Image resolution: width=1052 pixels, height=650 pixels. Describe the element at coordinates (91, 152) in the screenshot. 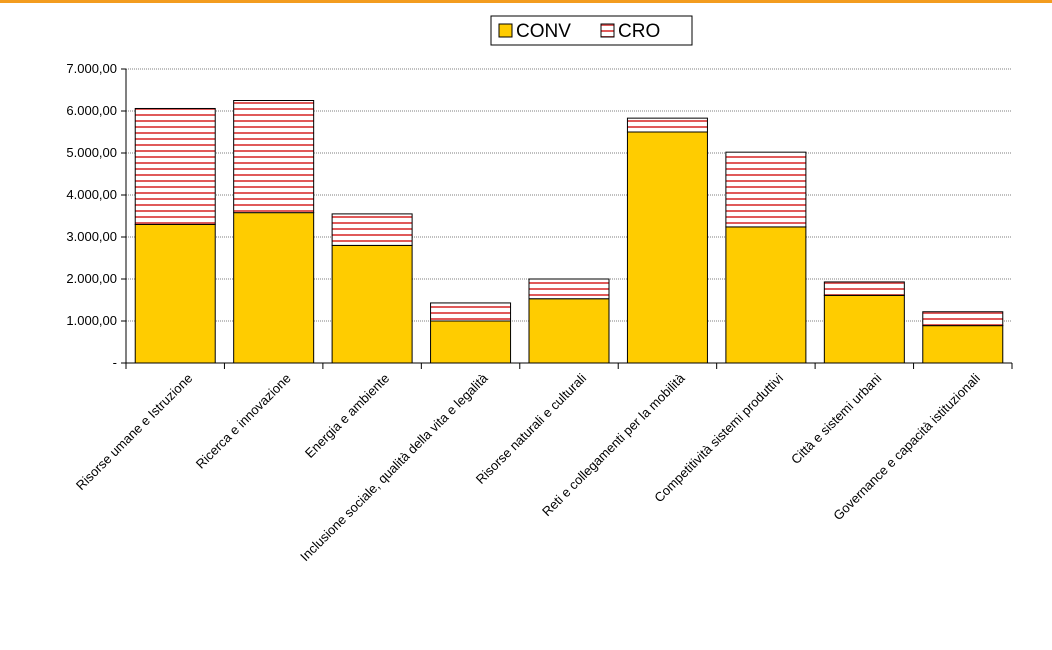

I see `y-tick-label: 5.000,00` at that location.